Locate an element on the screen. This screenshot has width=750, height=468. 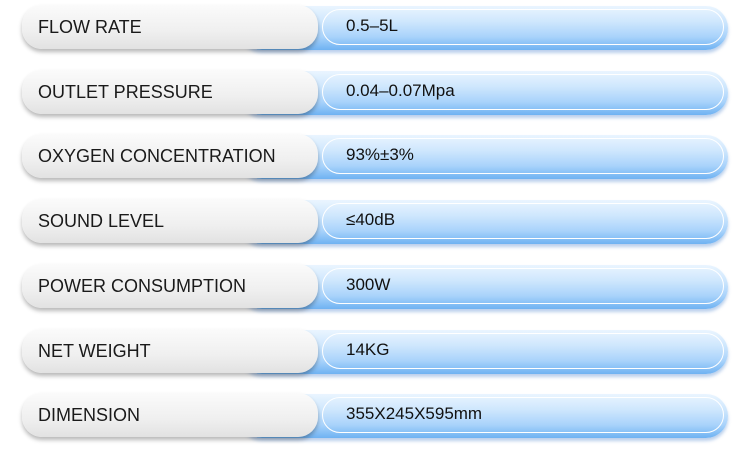
spec-row: DIMENSION 355X245X595mm is located at coordinates (375, 416).